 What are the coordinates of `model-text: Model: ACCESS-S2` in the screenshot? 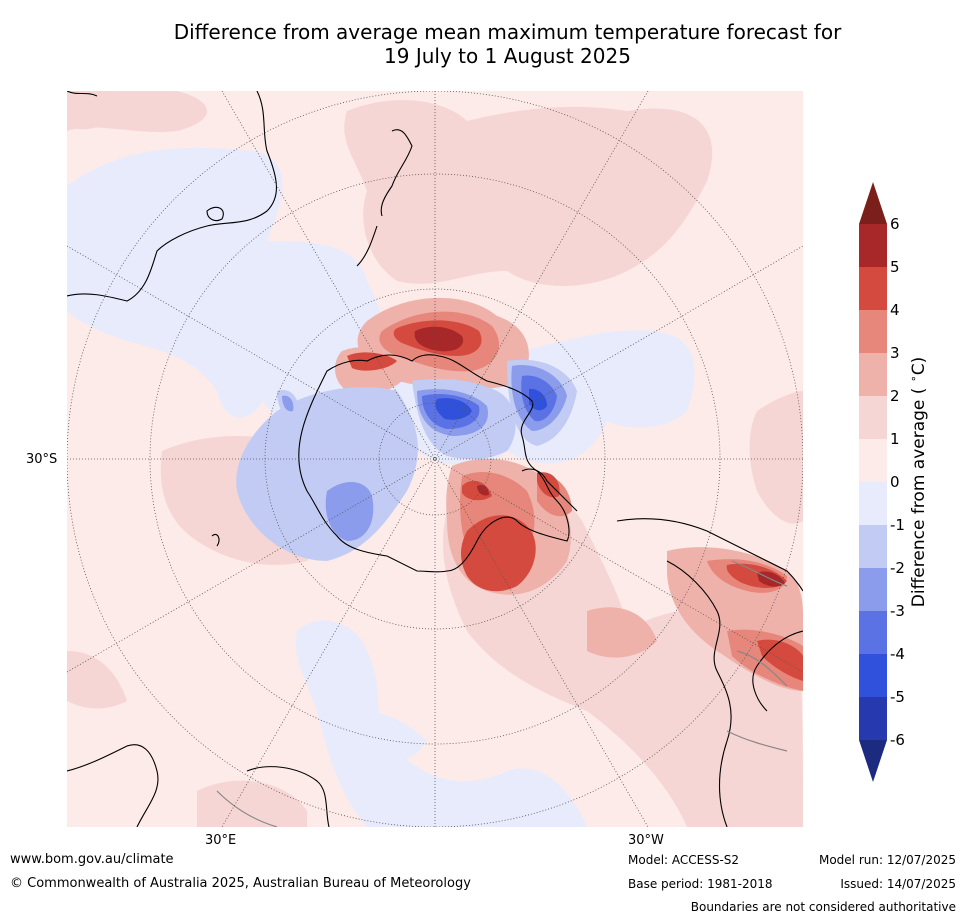 It's located at (684, 860).